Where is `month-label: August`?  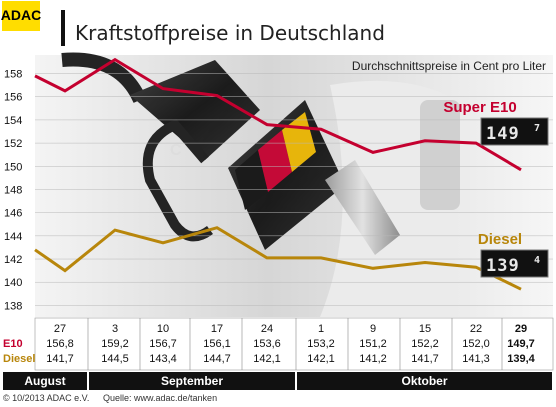
month-label: August is located at coordinates (44, 381).